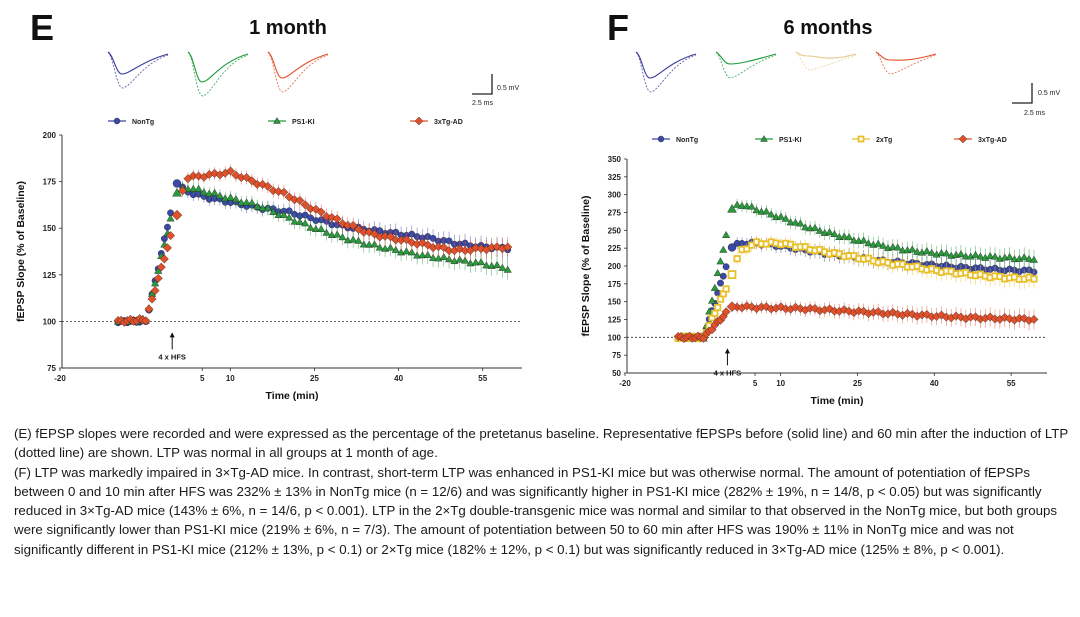 The height and width of the screenshot is (617, 1080). Describe the element at coordinates (666, 65) in the screenshot. I see `trace-nontg-before` at that location.